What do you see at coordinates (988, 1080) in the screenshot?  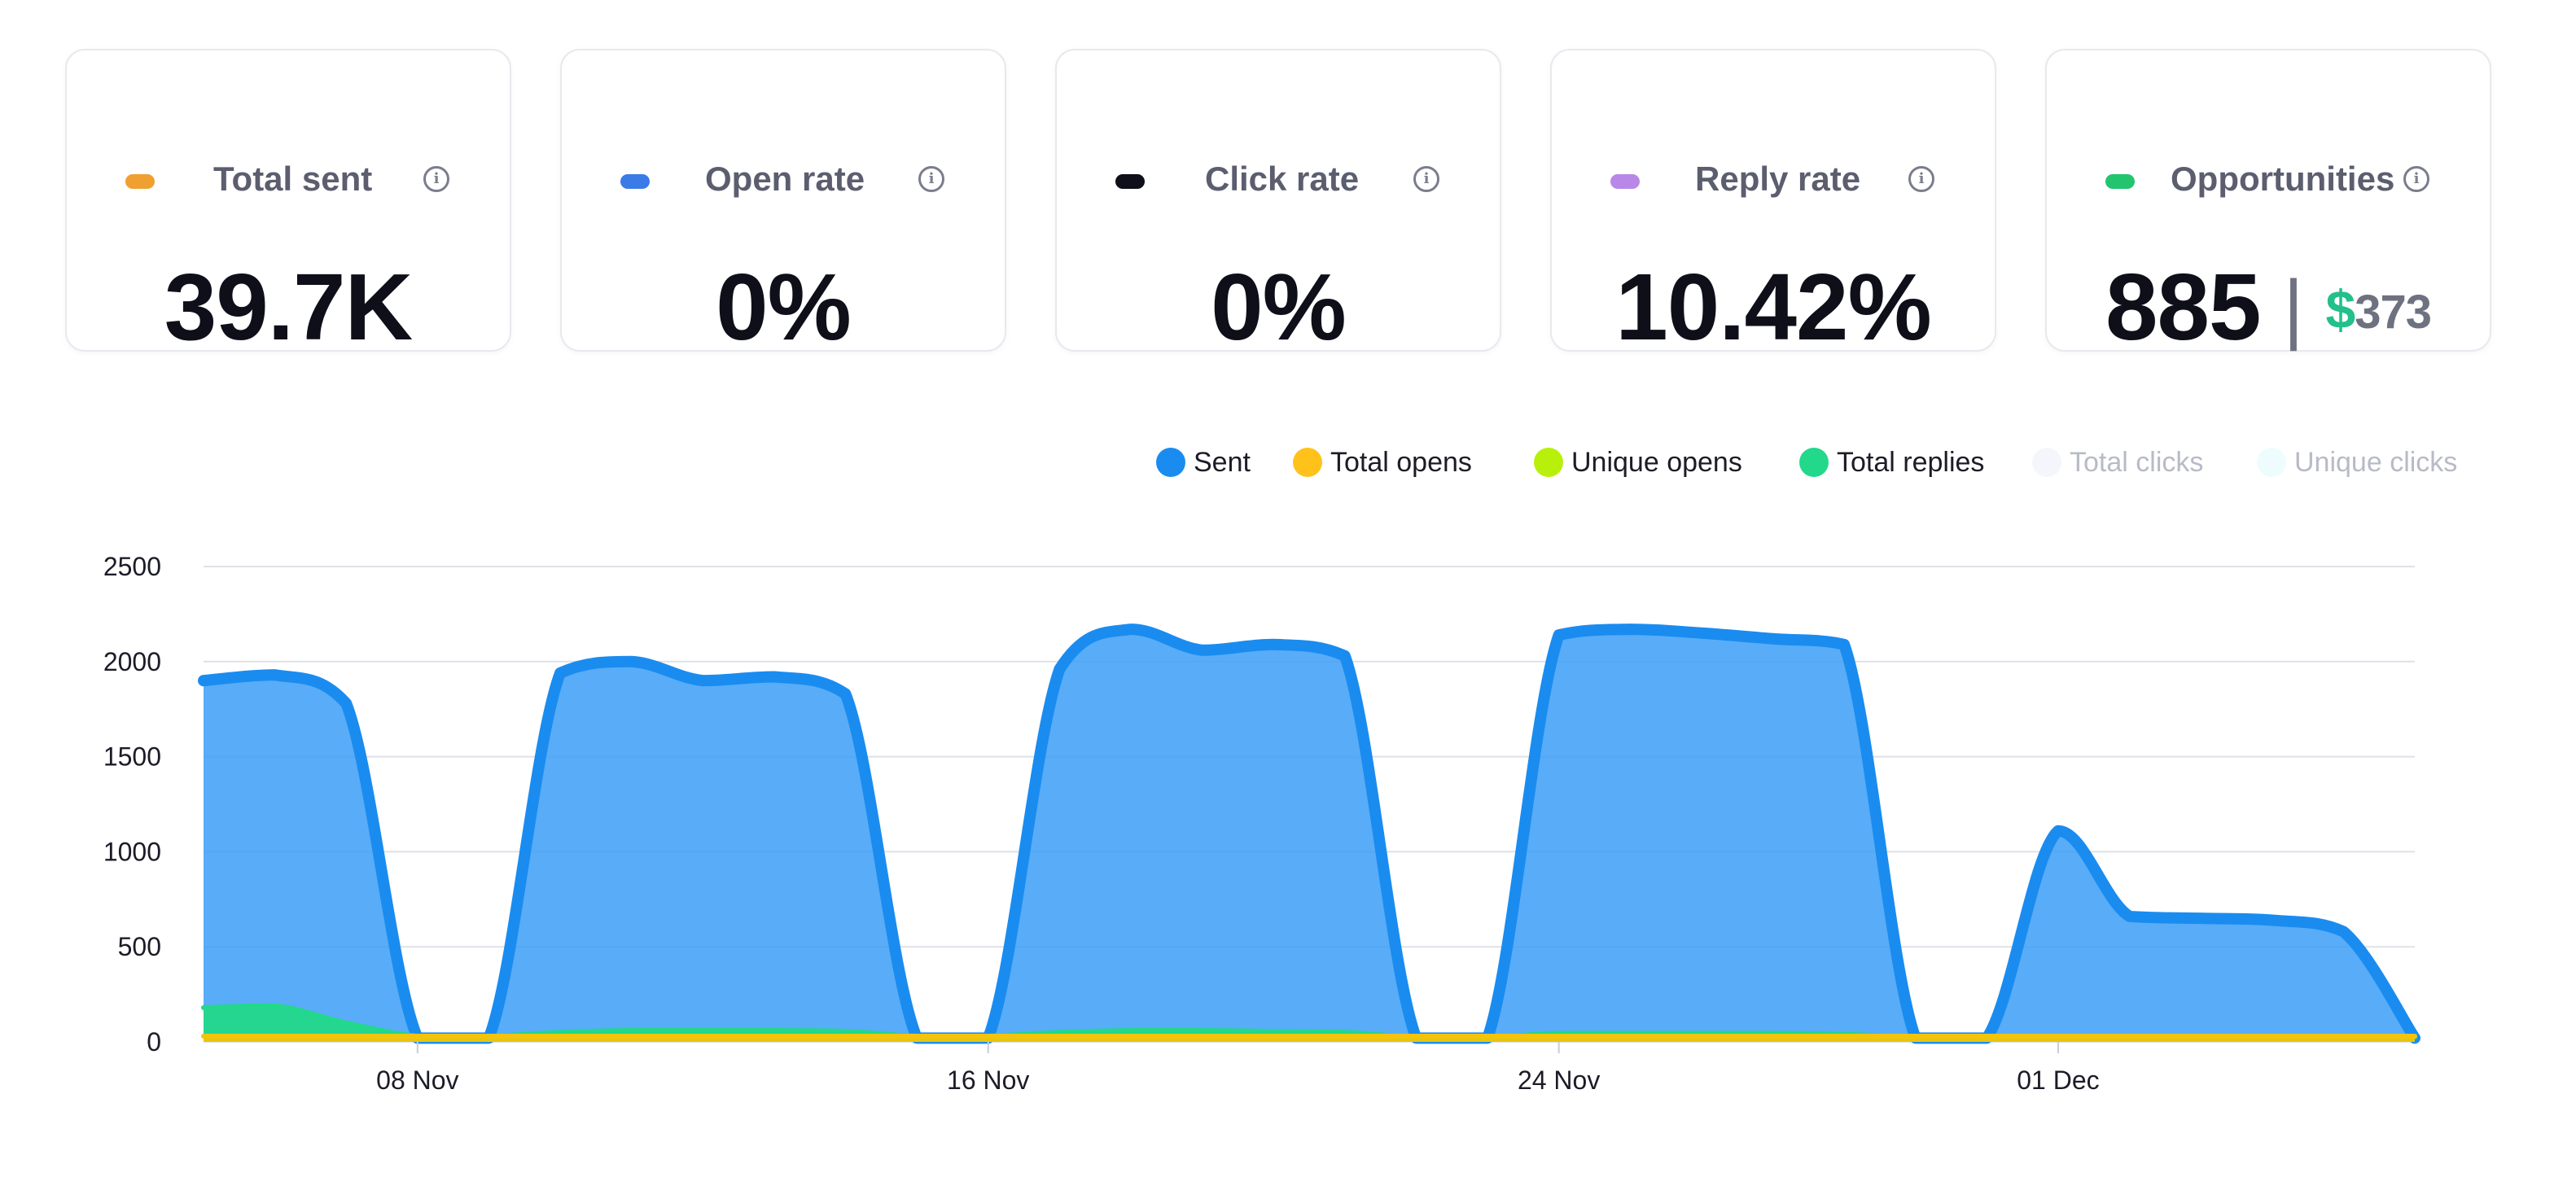 I see `x-tick-label: 16 Nov` at bounding box center [988, 1080].